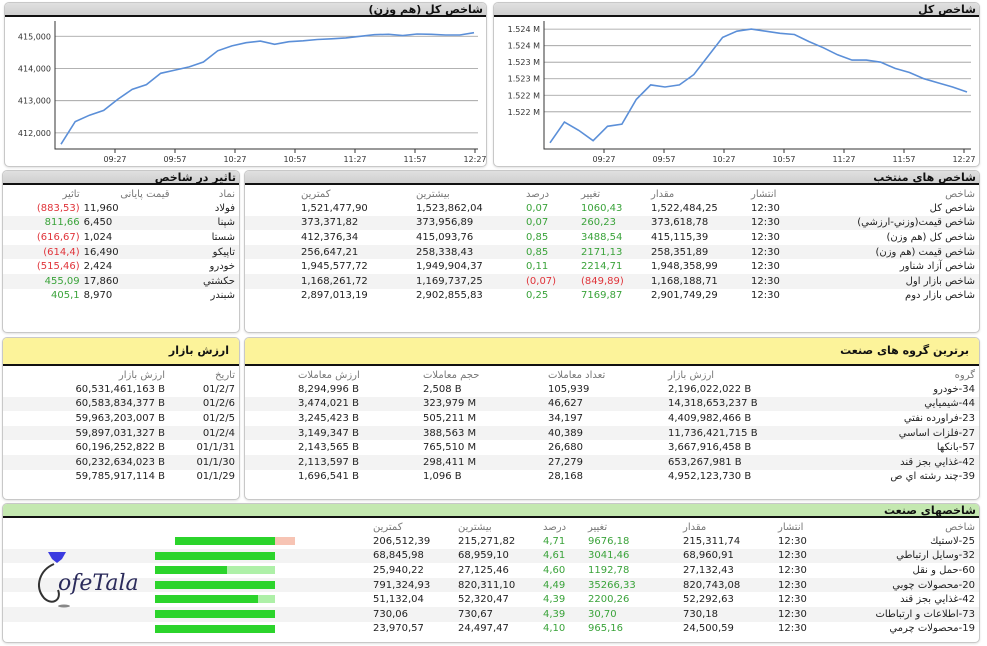 This screenshot has width=987, height=646. I want to click on symbol-cell: حكشتي, so click(206, 281).